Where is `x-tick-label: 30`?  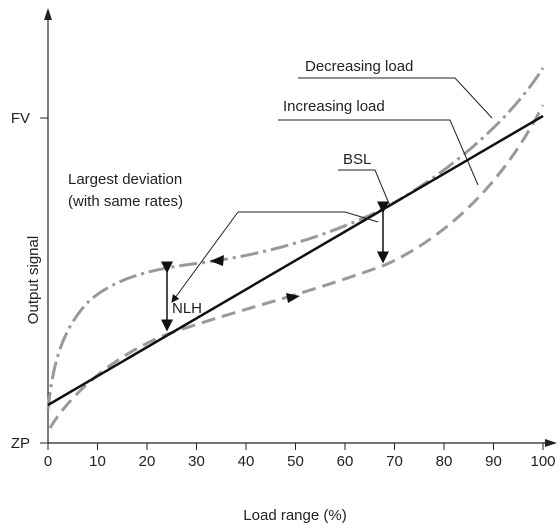
x-tick-label: 30 is located at coordinates (196, 461).